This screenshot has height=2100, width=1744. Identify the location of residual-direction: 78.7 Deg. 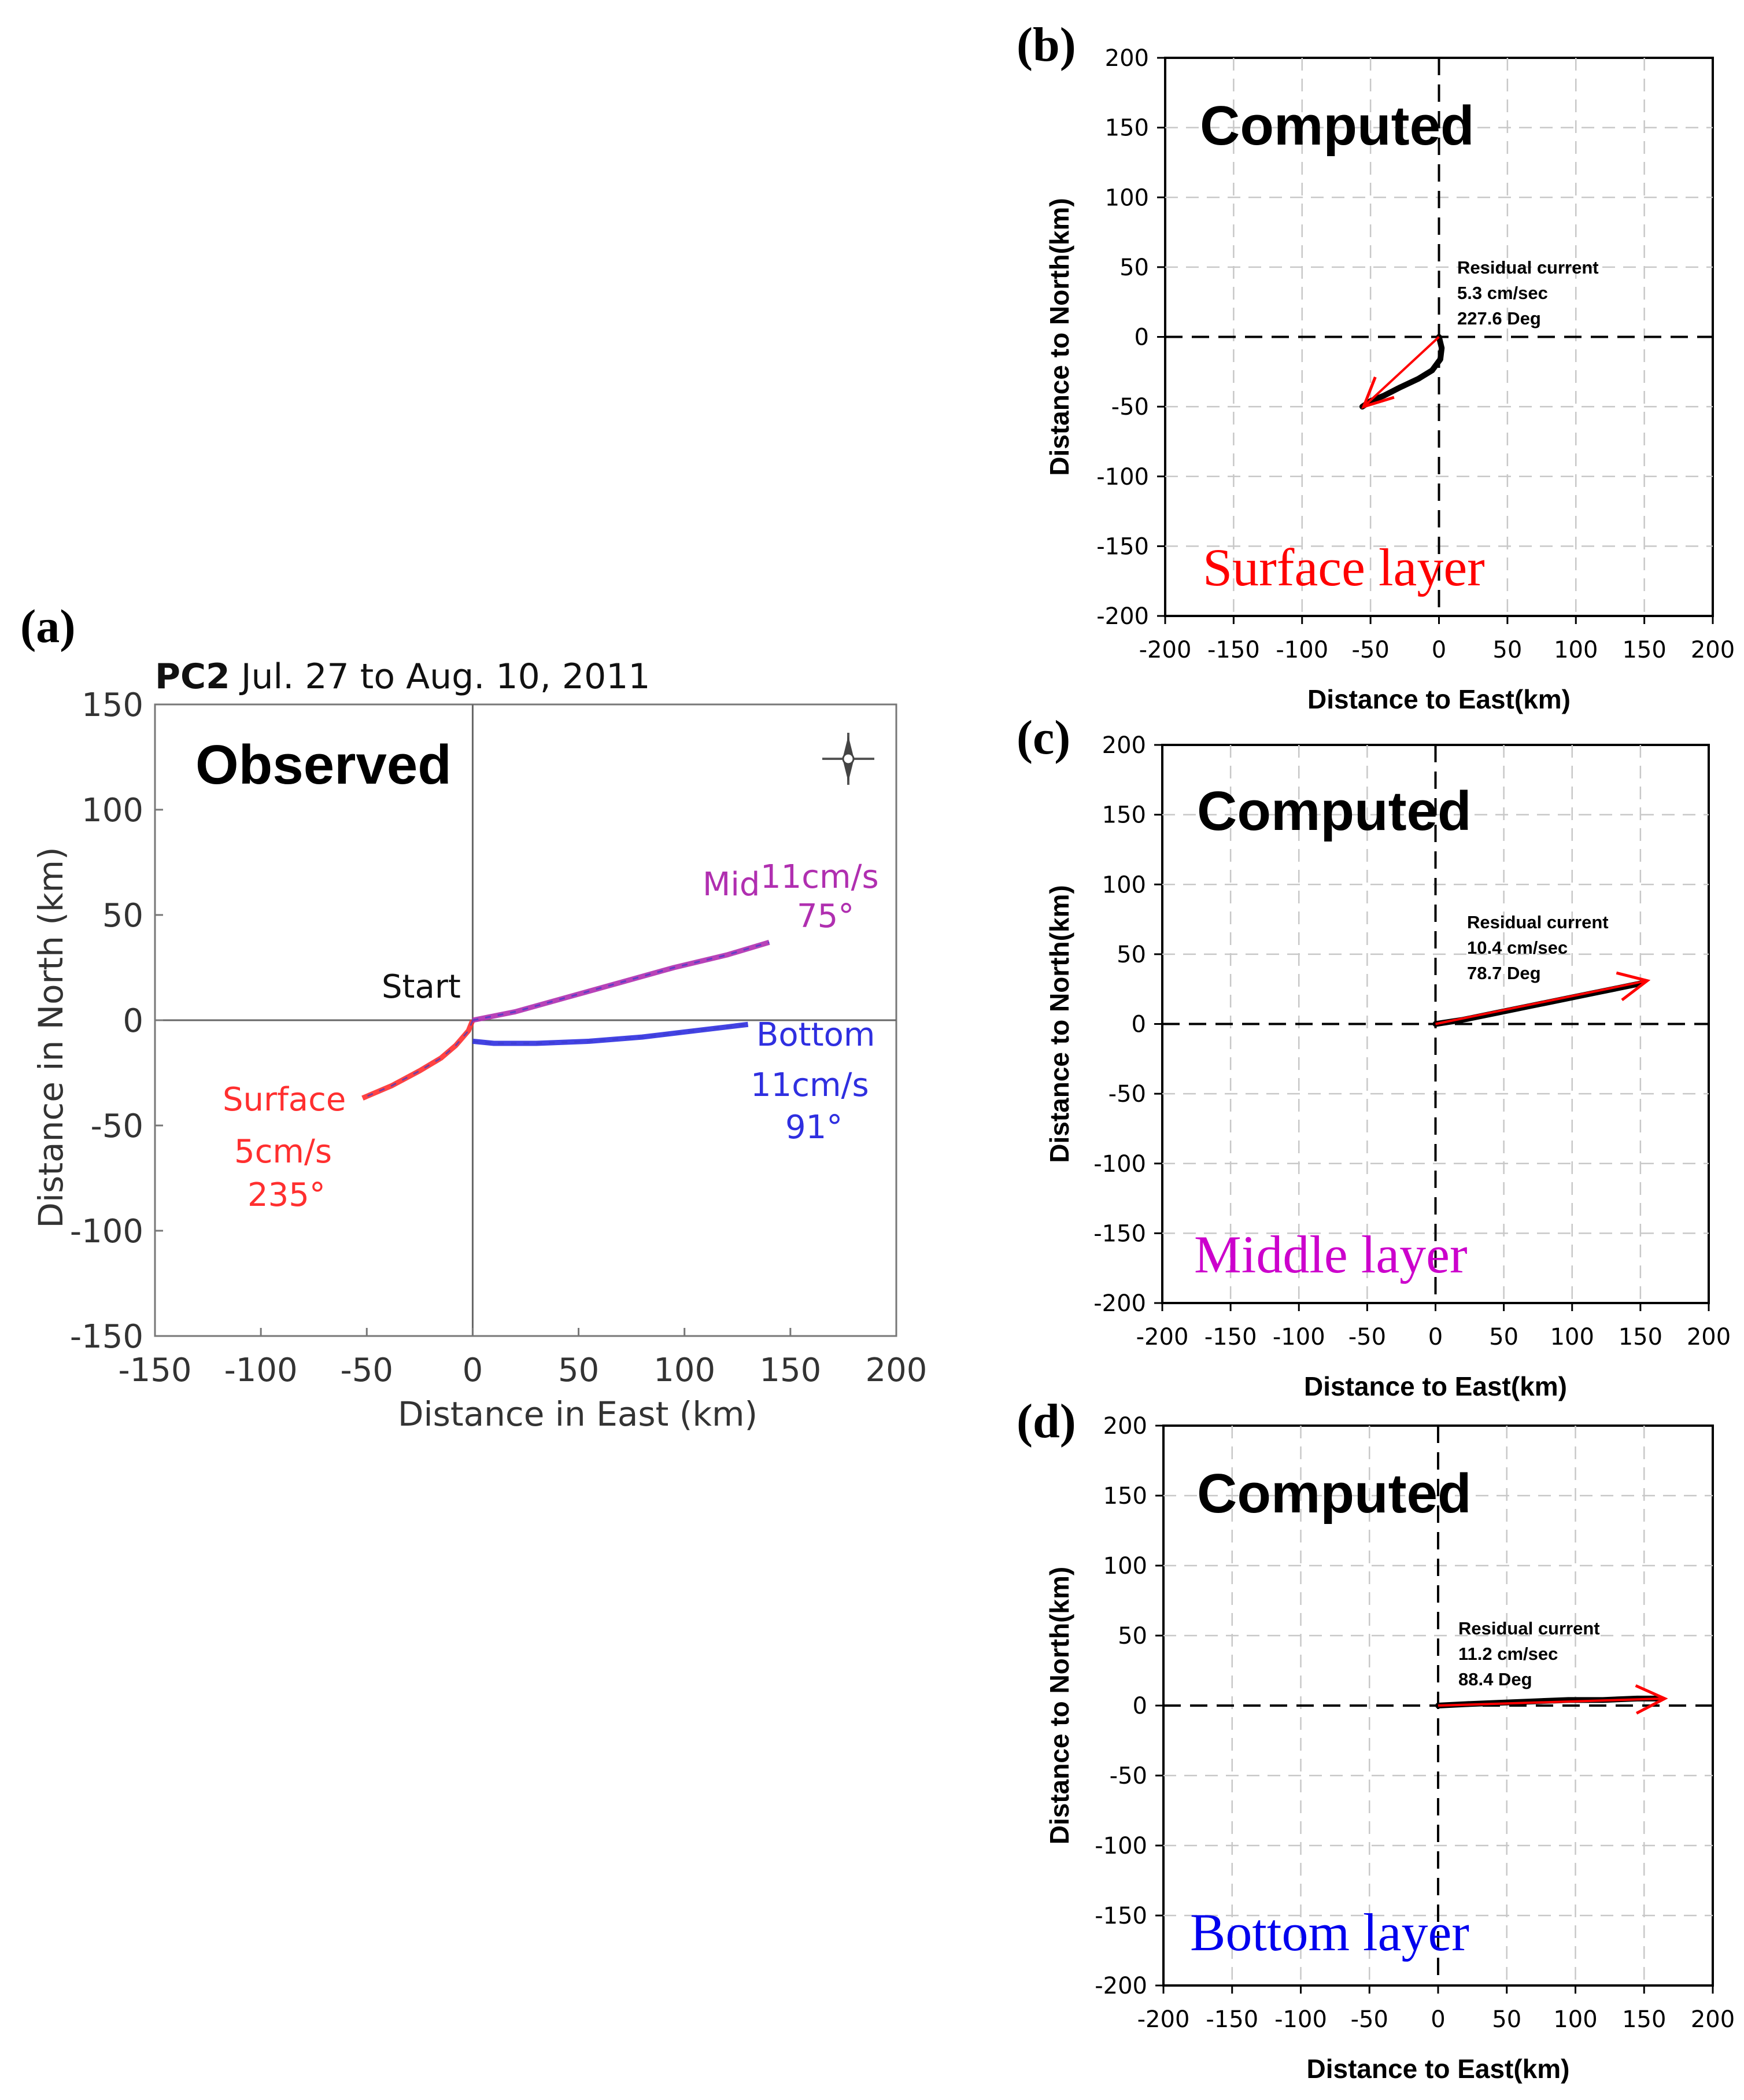
(1504, 973).